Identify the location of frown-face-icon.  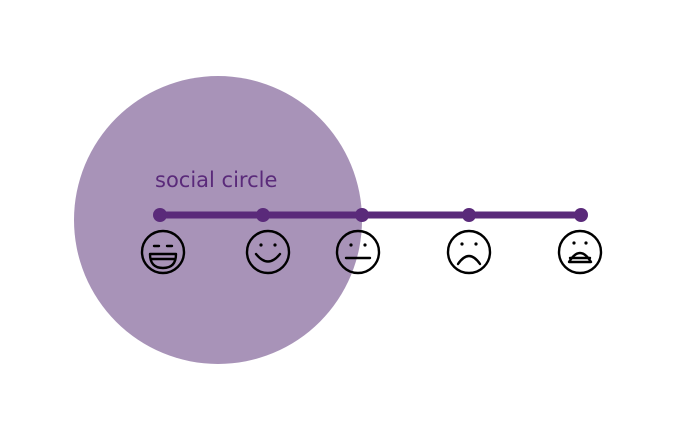
(469, 252).